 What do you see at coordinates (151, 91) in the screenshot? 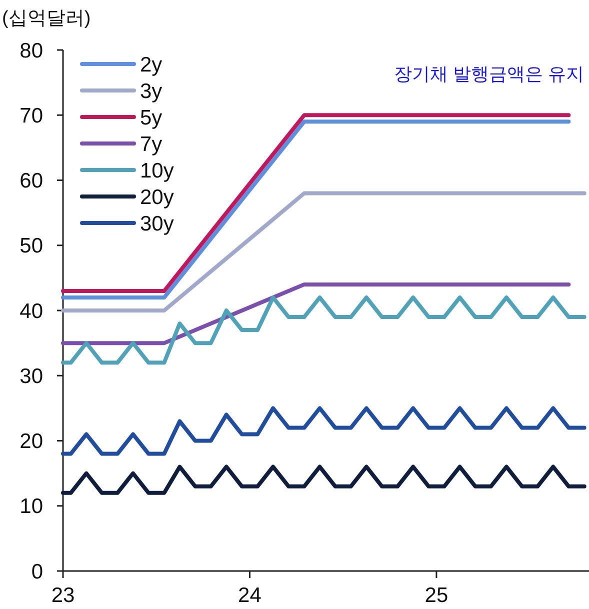
I see `legend-label: 3y` at bounding box center [151, 91].